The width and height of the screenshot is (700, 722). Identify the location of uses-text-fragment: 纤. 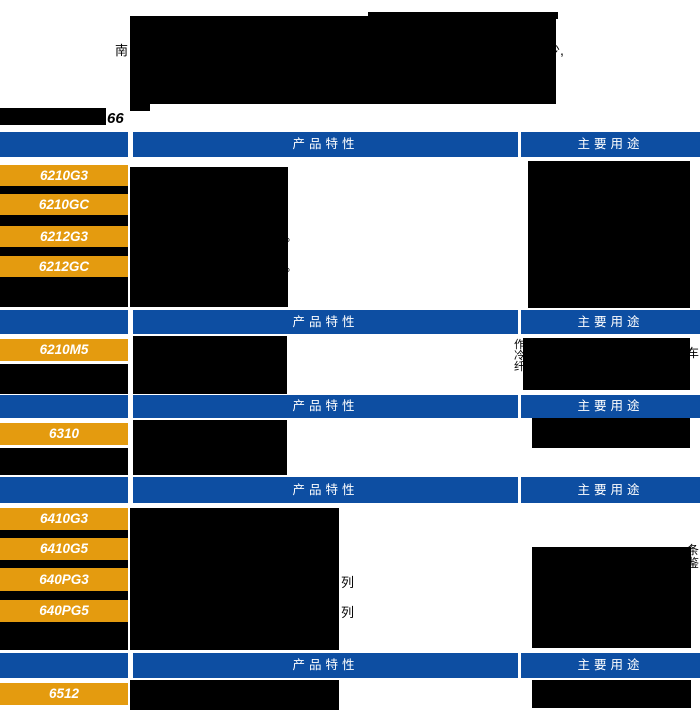
(519, 367).